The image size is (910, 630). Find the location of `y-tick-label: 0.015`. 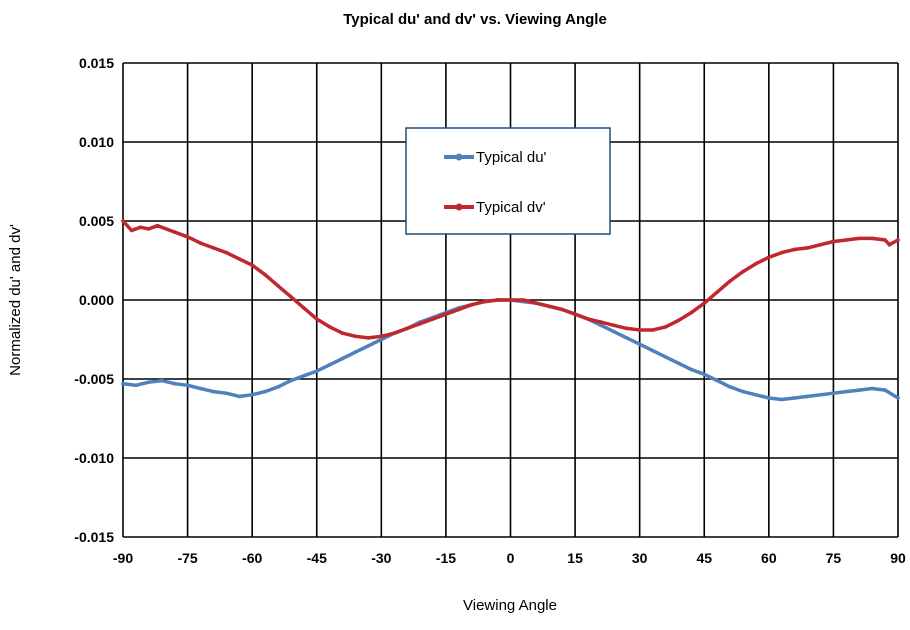

y-tick-label: 0.015 is located at coordinates (96, 63).